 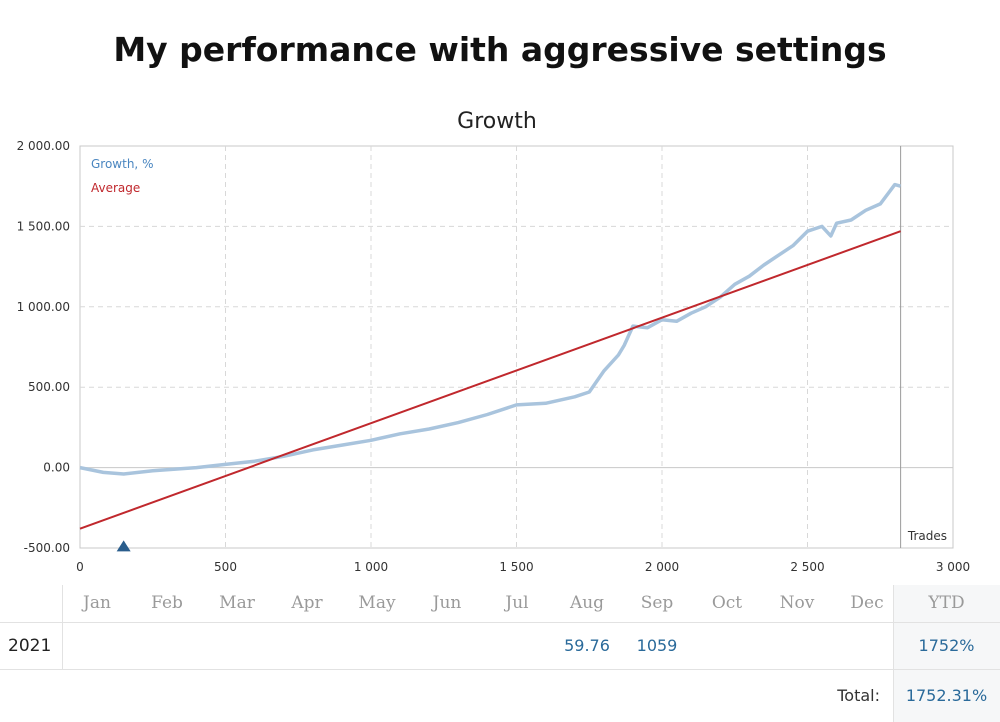 What do you see at coordinates (662, 567) in the screenshot?
I see `x-tick-label: 2 000` at bounding box center [662, 567].